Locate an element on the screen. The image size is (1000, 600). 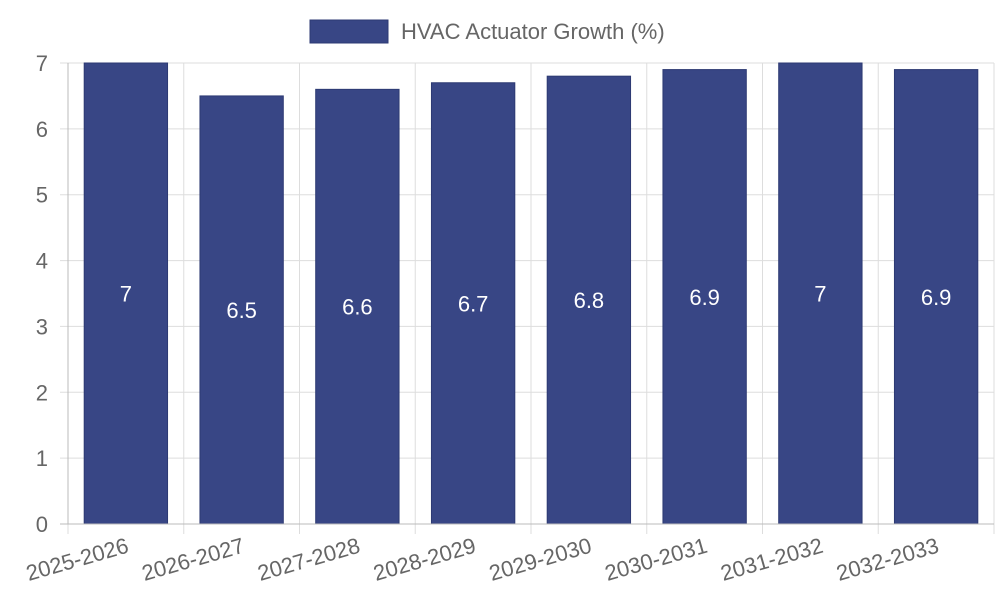
x-tick-label: 2029-2030 is located at coordinates (540, 559).